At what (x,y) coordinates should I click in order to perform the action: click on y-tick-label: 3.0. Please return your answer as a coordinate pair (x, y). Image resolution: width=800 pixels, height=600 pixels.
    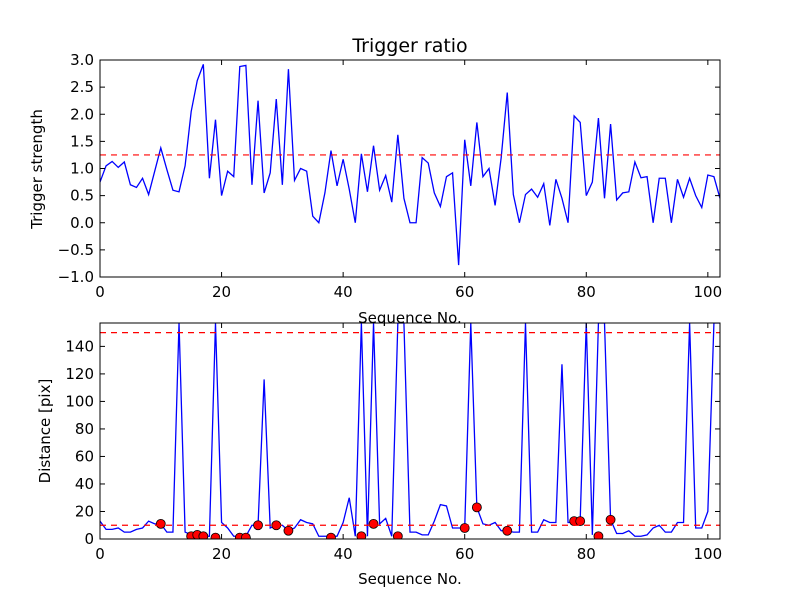
    Looking at the image, I should click on (82, 60).